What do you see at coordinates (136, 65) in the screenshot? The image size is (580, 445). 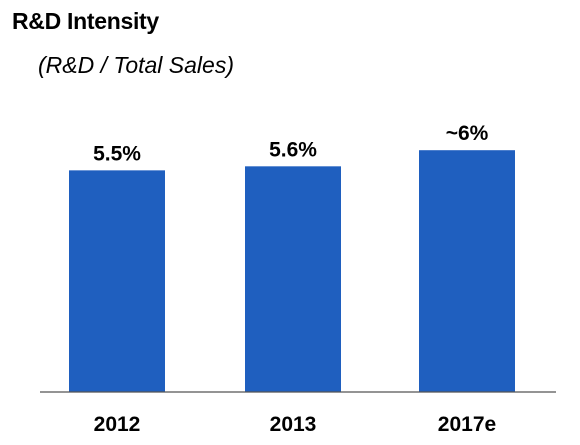 I see `chart-subtitle: (R&D / Total Sales)` at bounding box center [136, 65].